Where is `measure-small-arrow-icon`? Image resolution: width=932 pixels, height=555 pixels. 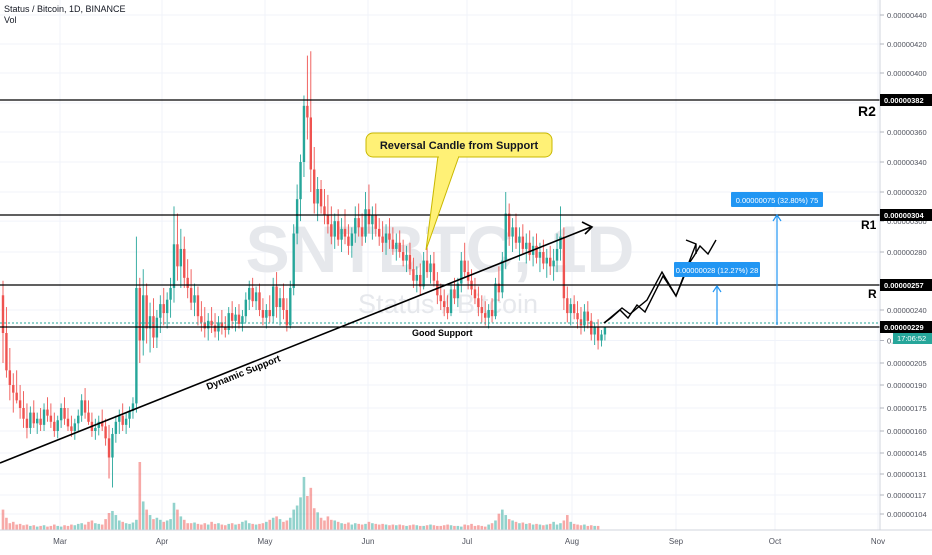
measure-small-arrow-icon is located at coordinates (717, 288).